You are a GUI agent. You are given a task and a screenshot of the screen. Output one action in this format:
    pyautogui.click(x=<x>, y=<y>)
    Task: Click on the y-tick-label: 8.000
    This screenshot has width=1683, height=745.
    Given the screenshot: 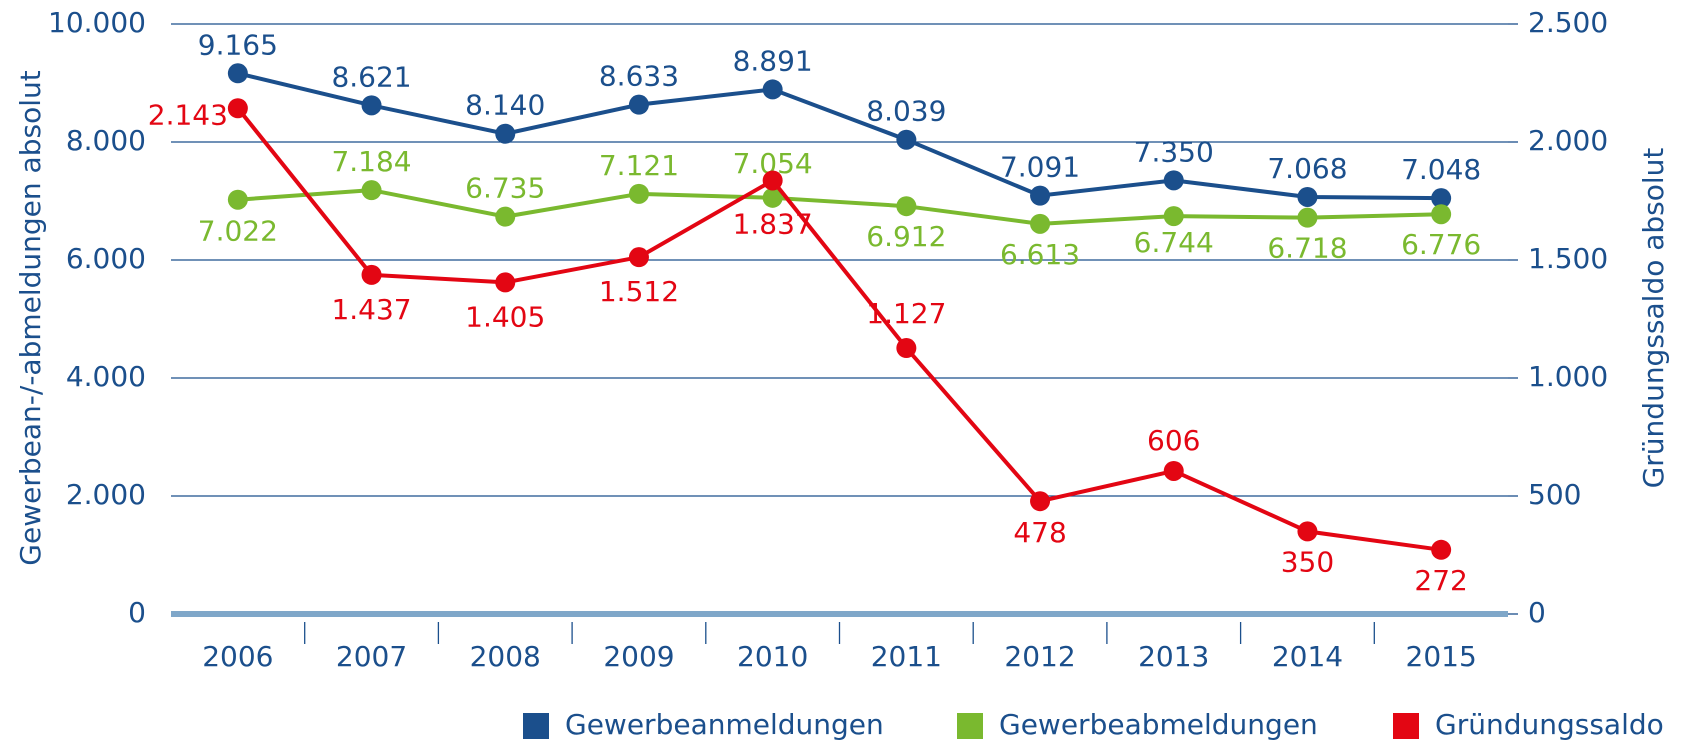 What is the action you would take?
    pyautogui.click(x=106, y=140)
    